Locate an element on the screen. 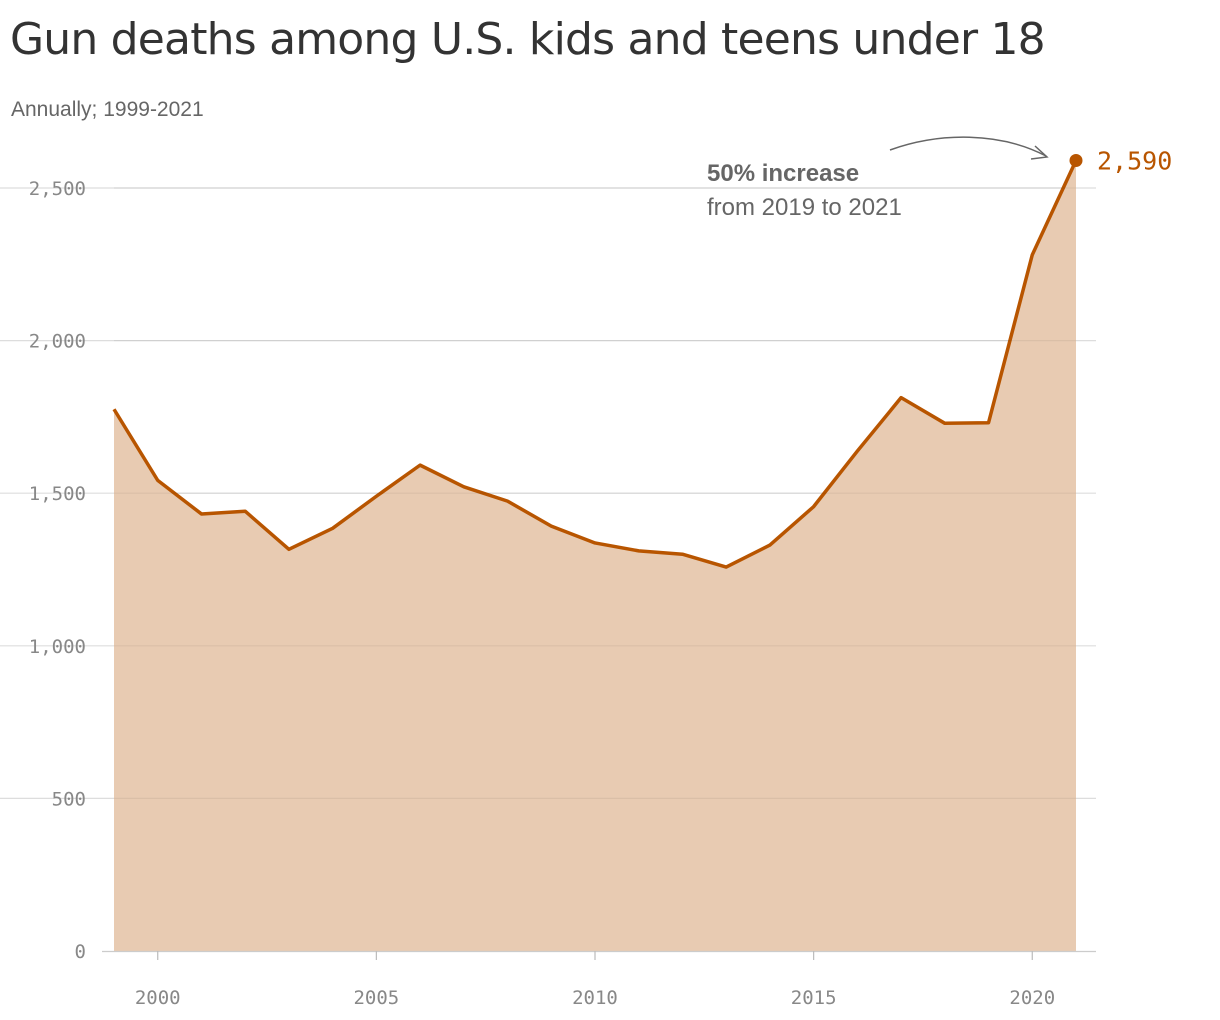 The width and height of the screenshot is (1220, 1020). annotation-arrow is located at coordinates (968, 146).